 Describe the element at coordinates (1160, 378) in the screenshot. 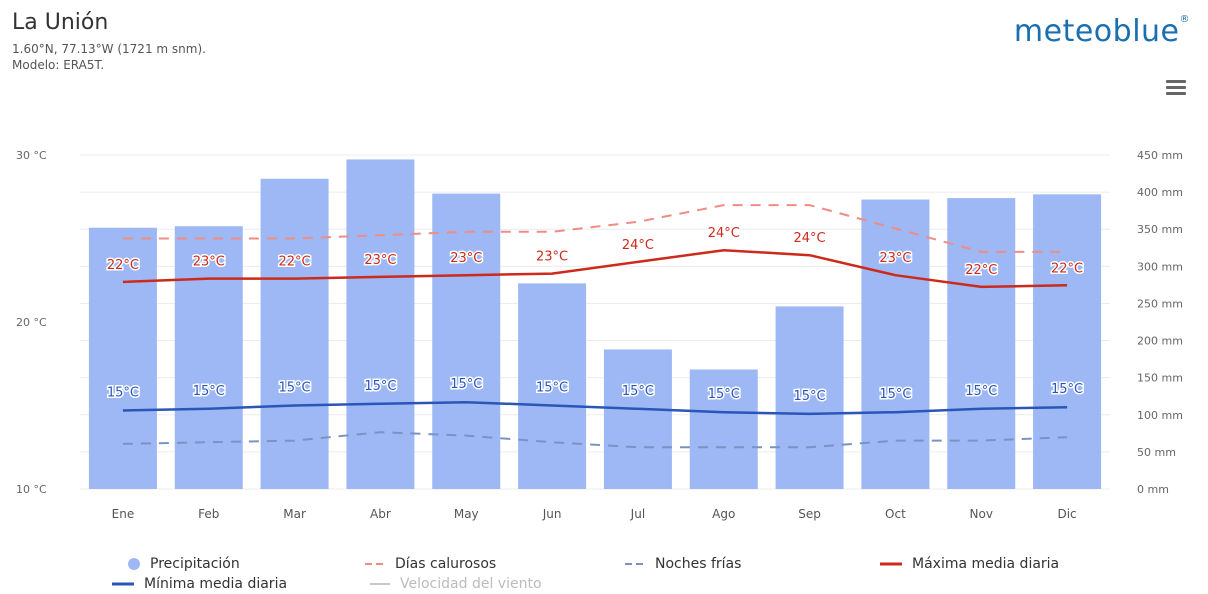

I see `y-right-tick-label: 150 mm` at that location.